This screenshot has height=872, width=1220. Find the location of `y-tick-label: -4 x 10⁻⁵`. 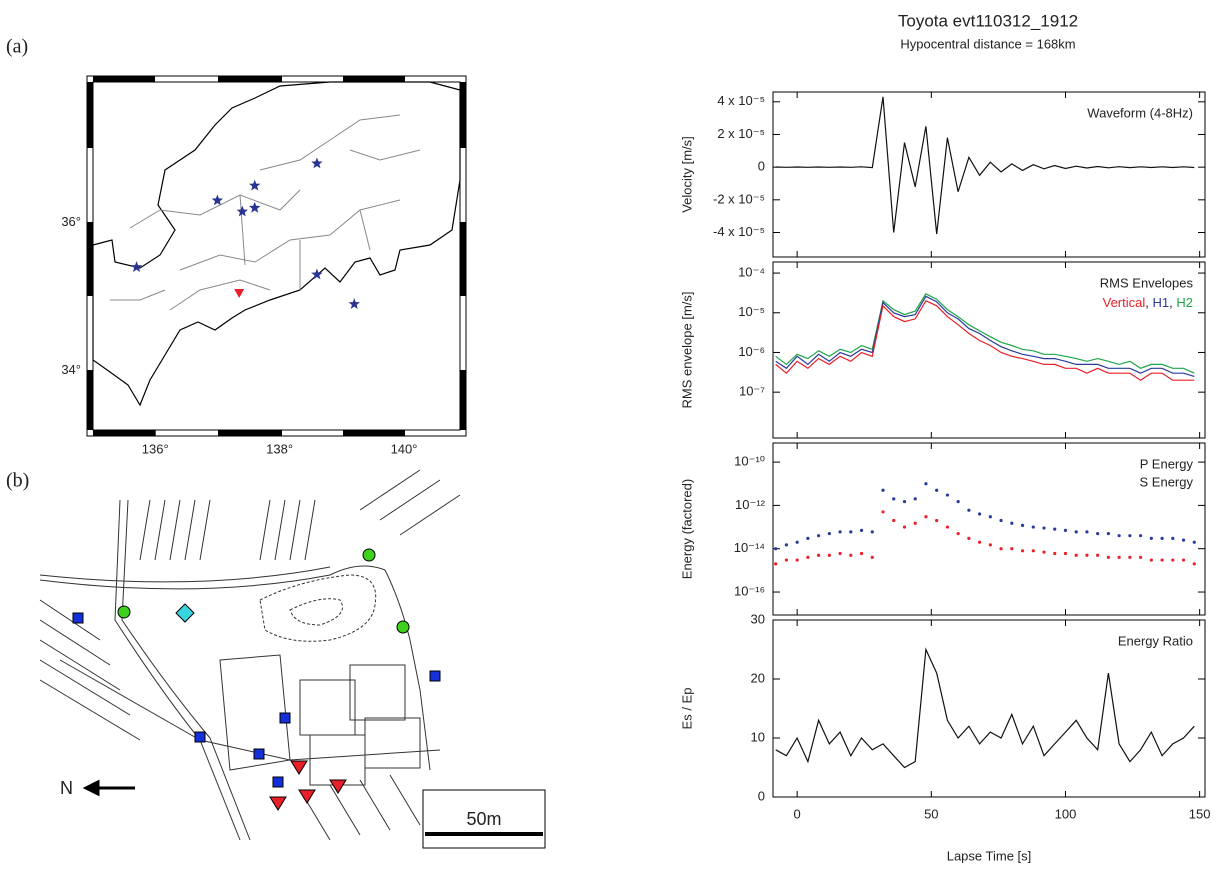

y-tick-label: -4 x 10⁻⁵ is located at coordinates (739, 231).